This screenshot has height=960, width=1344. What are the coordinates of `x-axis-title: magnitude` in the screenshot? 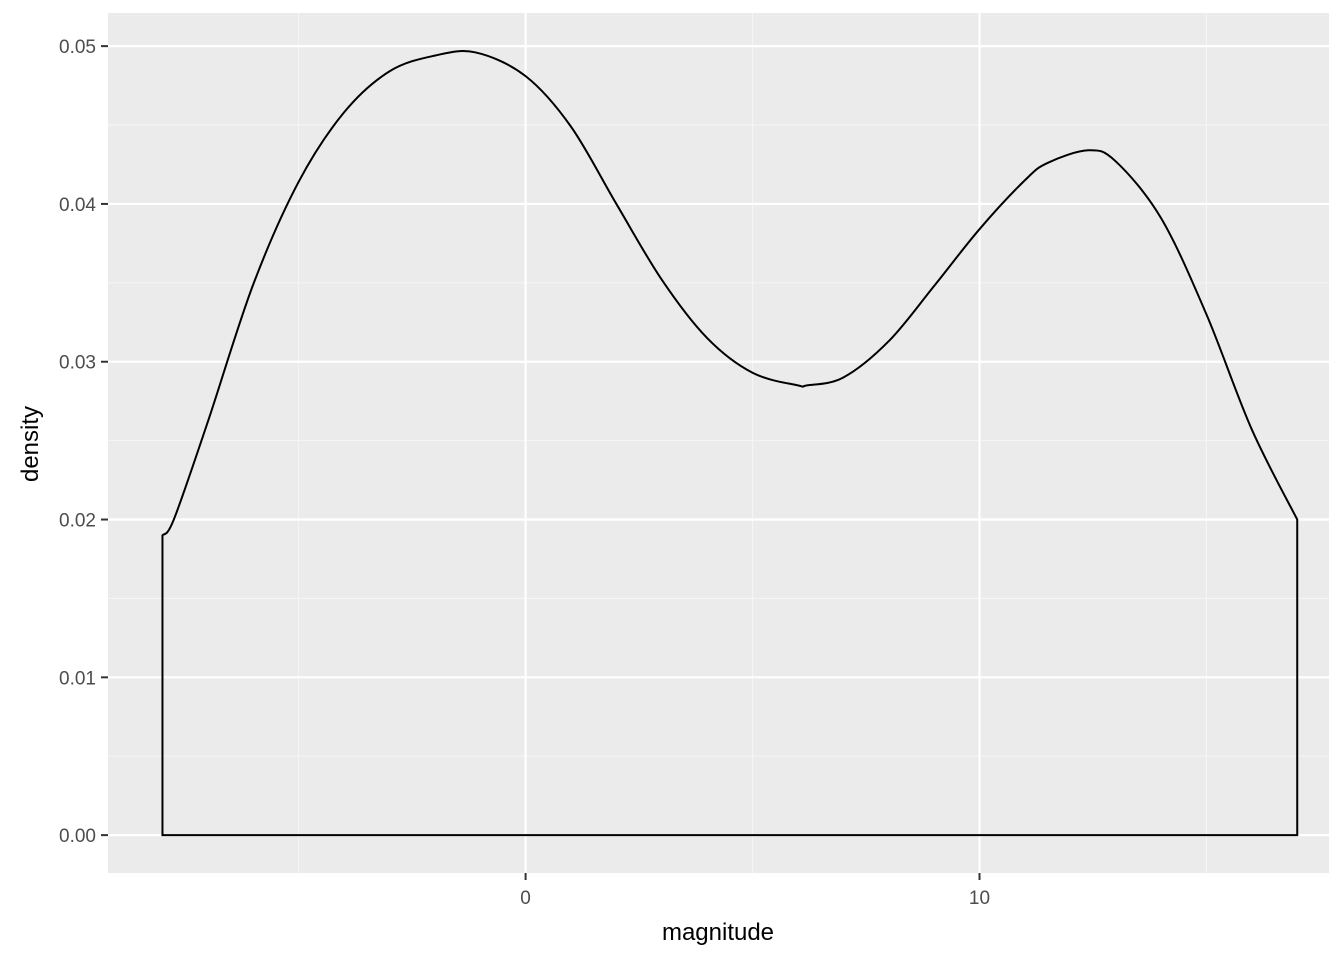 It's located at (718, 932).